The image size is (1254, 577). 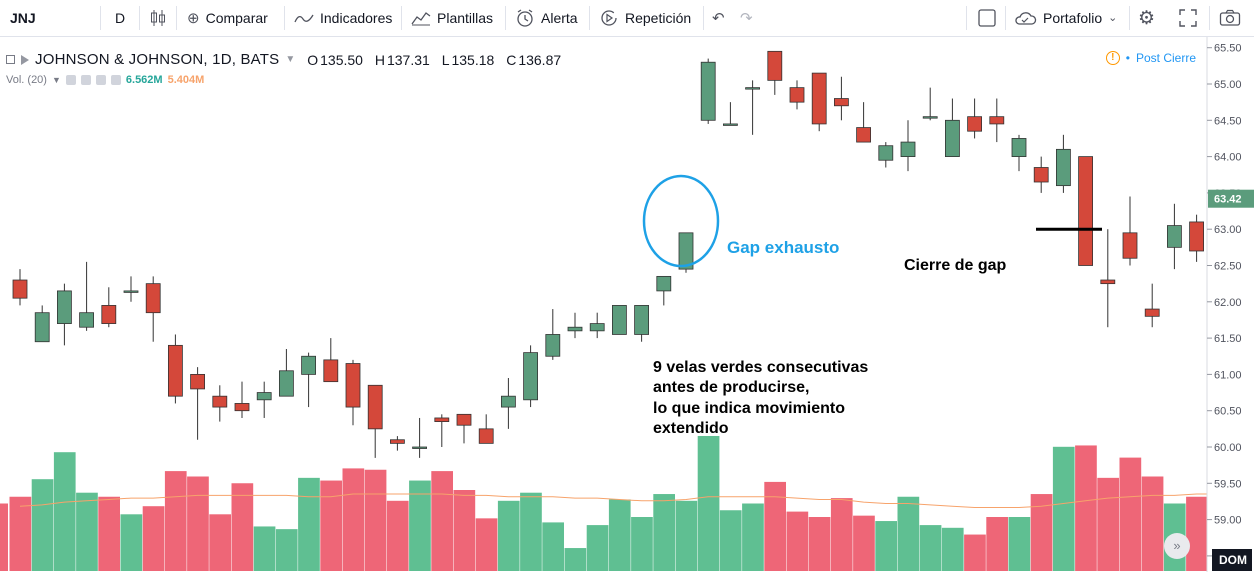 I want to click on post-close-label: Post Cierre, so click(x=1165, y=58).